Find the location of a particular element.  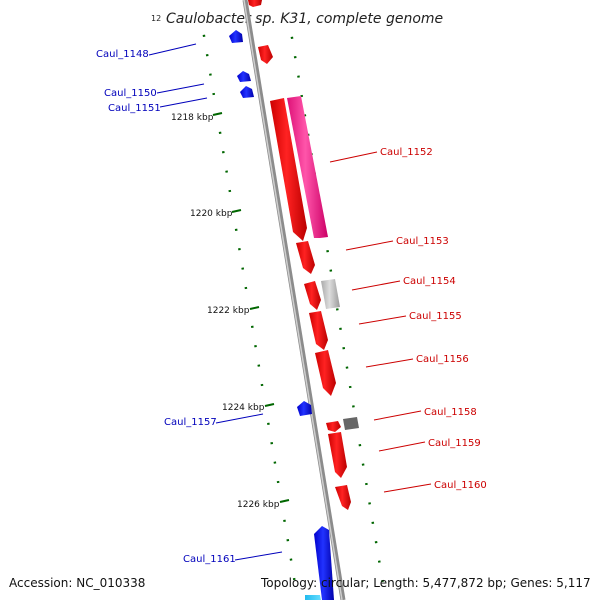

gene-label-caul-1153: Caul_1153 is located at coordinates (422, 241).